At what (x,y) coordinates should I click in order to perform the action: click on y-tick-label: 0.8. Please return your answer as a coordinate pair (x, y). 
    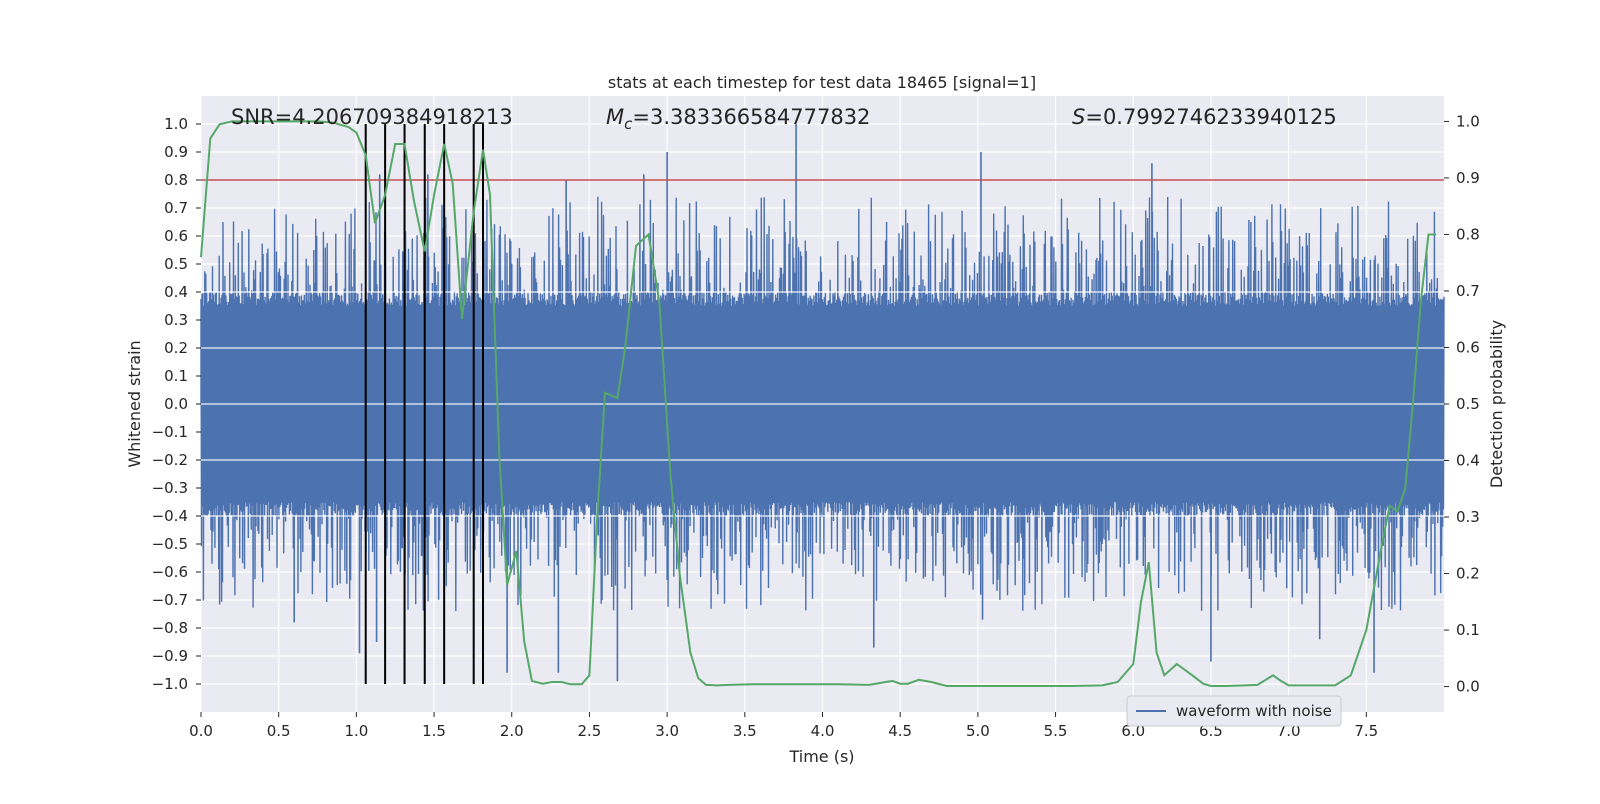
    Looking at the image, I should click on (176, 180).